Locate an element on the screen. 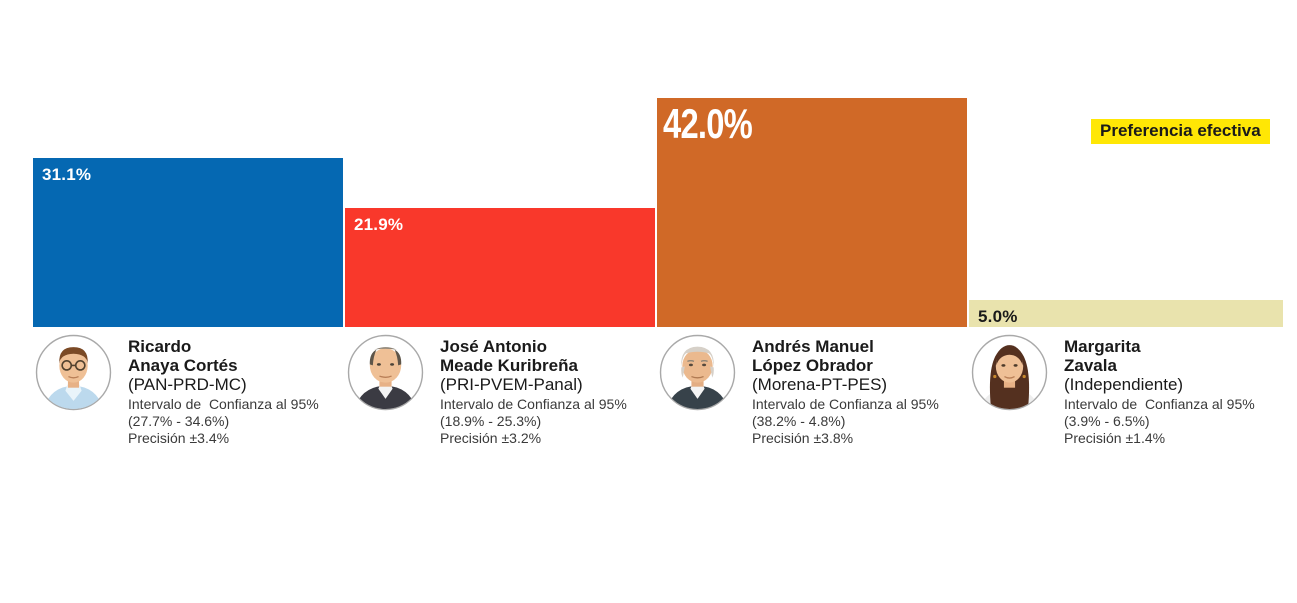  confidence-interval-range: (38.2% - 4.8%) is located at coordinates (799, 421).